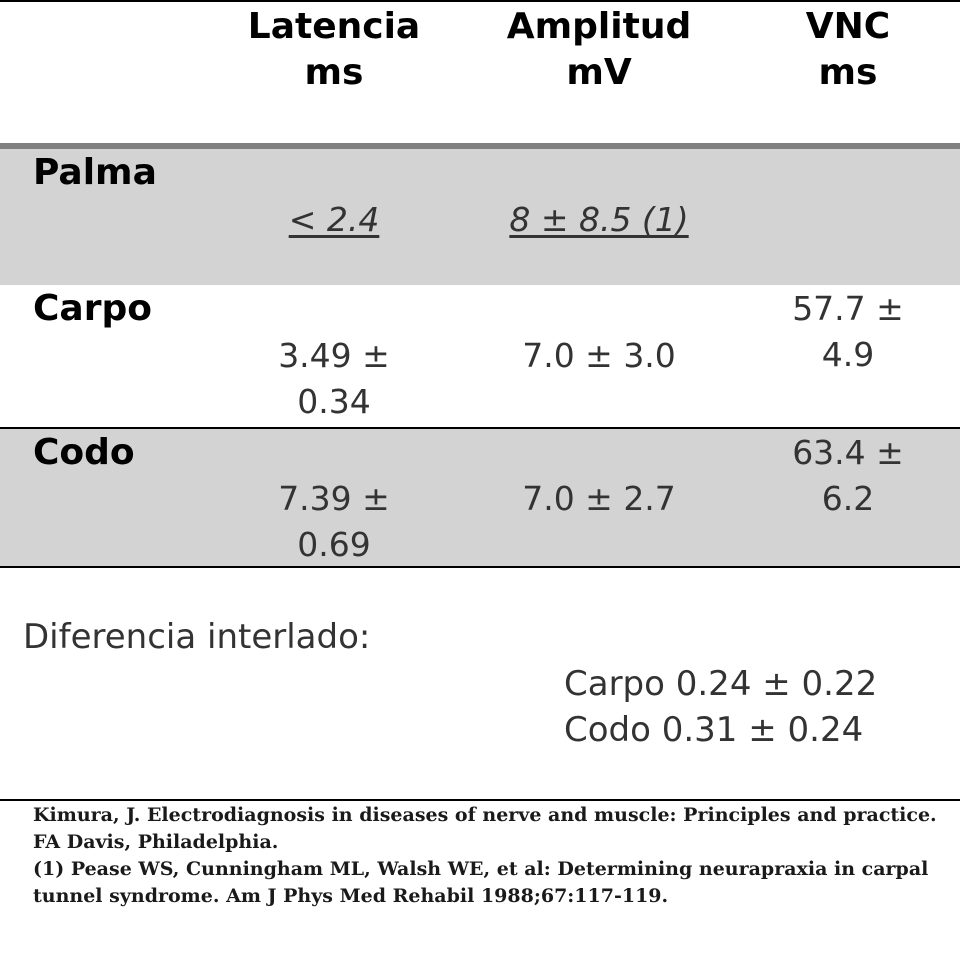 This screenshot has width=960, height=971. Describe the element at coordinates (848, 498) in the screenshot. I see `cell-line: 6.2` at that location.